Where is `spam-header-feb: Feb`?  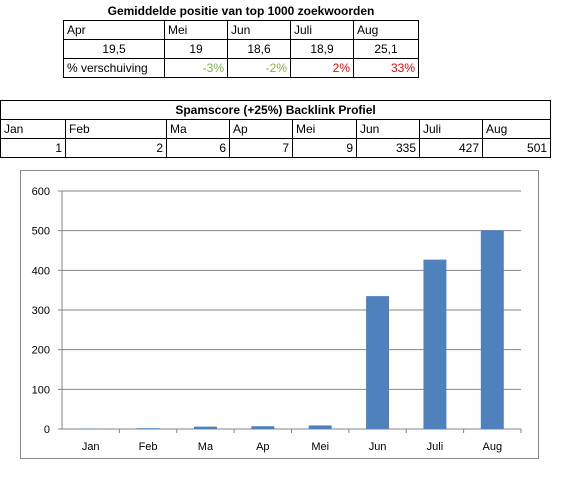
spam-header-feb: Feb is located at coordinates (116, 129).